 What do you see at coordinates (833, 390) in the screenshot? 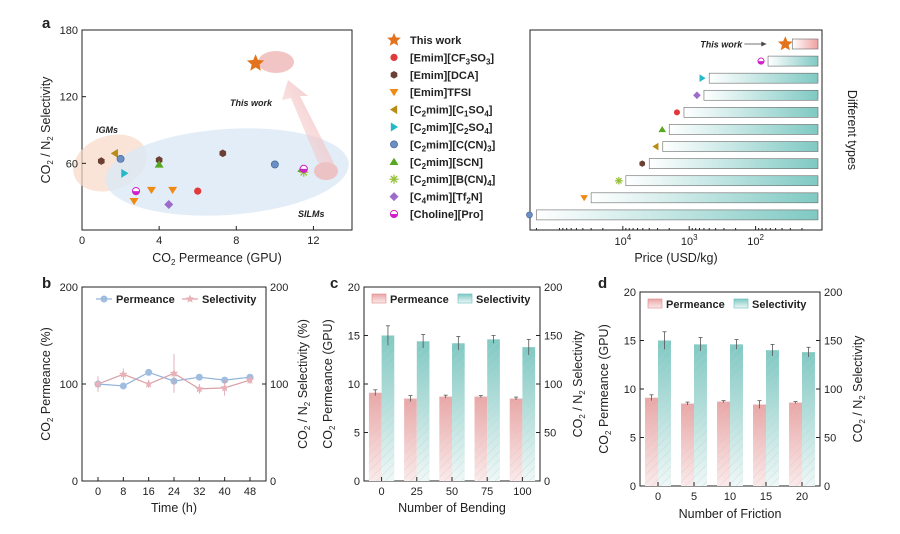
I see `right-tick-label: 100` at bounding box center [833, 390].